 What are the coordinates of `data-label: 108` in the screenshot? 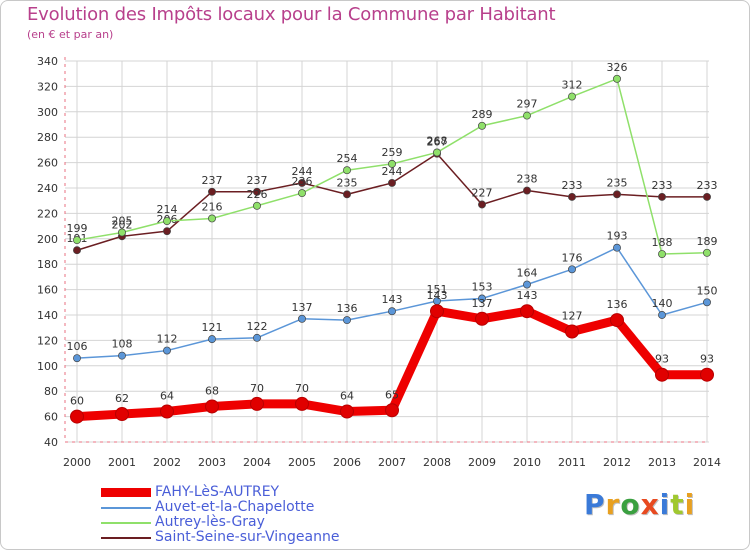 It's located at (122, 344).